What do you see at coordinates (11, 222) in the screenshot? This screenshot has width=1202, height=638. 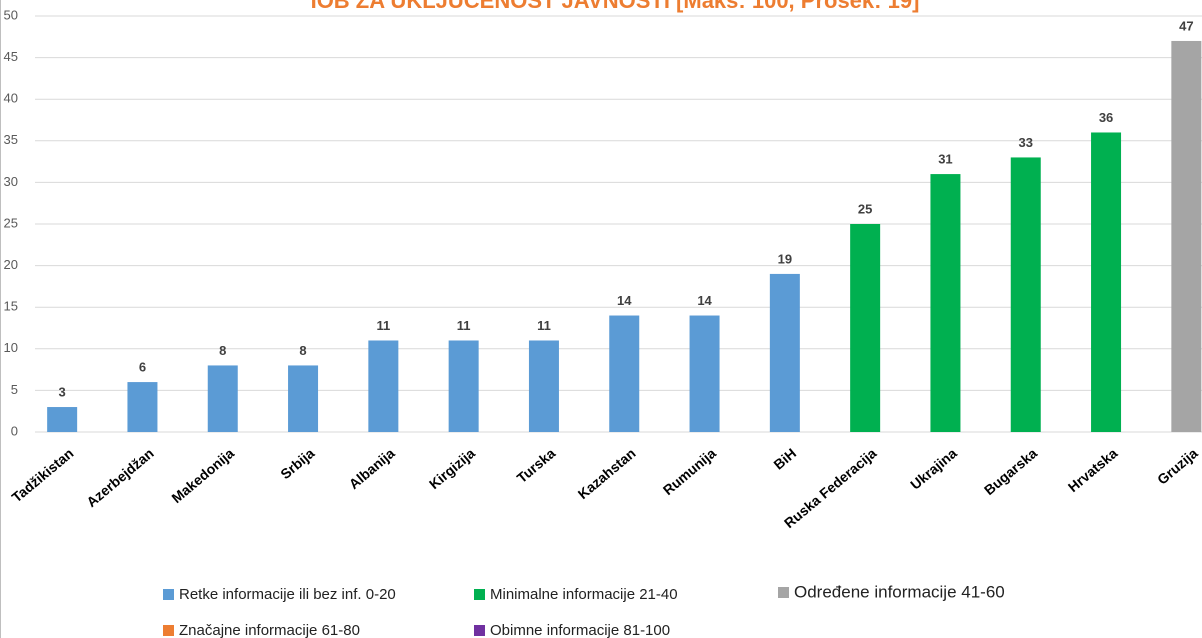 I see `y-tick-label: 25` at bounding box center [11, 222].